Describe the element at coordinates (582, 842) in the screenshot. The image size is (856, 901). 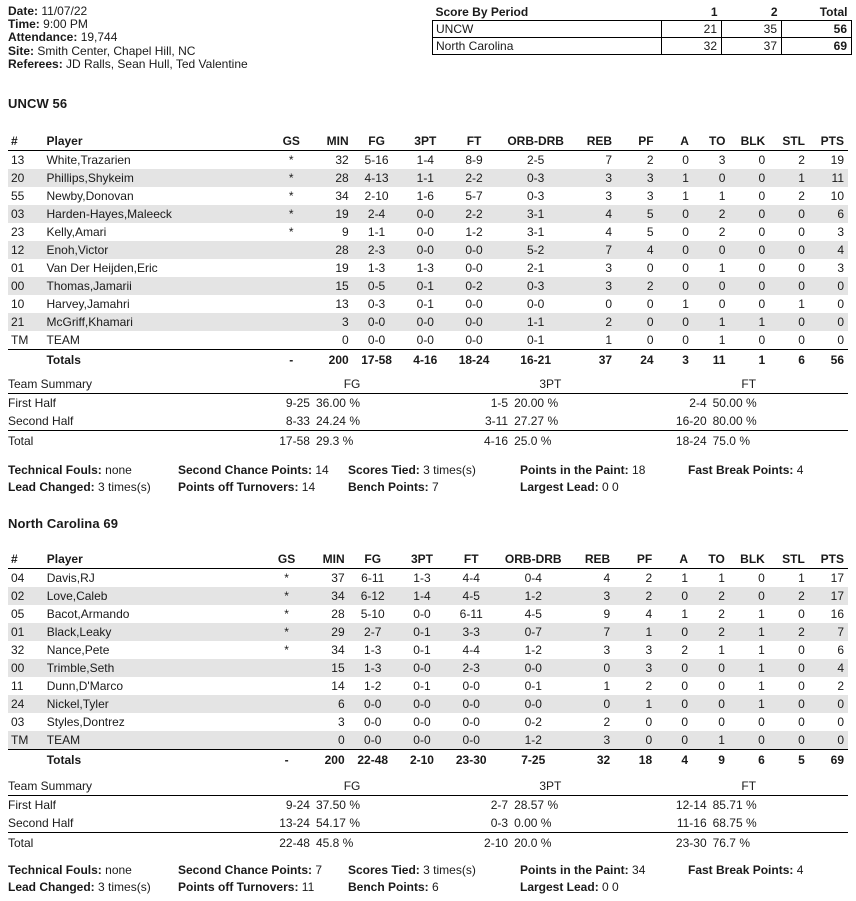
I see `summary-3pt-pct: 20.0 %` at that location.